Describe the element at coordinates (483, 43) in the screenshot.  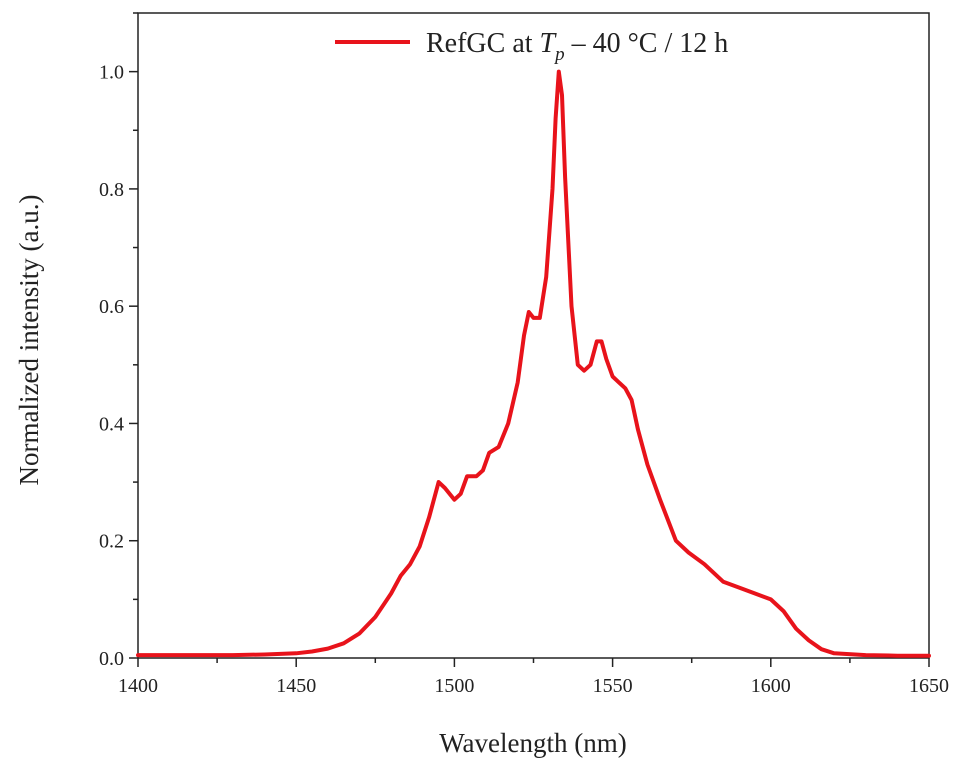
I see `legend-prefix: RefGC at` at that location.